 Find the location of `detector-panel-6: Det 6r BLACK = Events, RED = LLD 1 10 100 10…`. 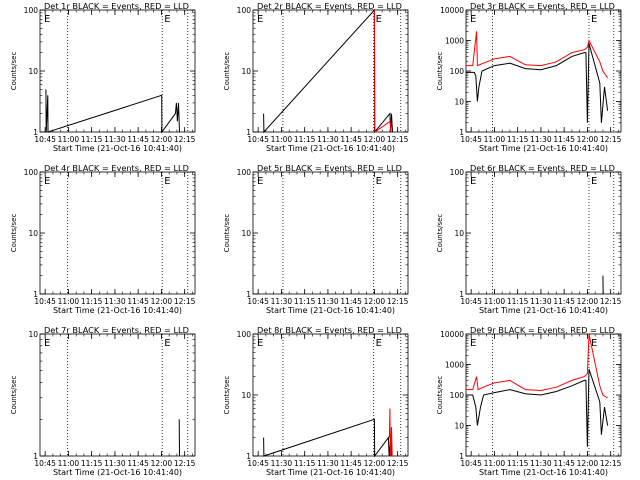

detector-panel-6: Det 6r BLACK = Events, RED = LLD 1 10 100 10… is located at coordinates (529, 239).